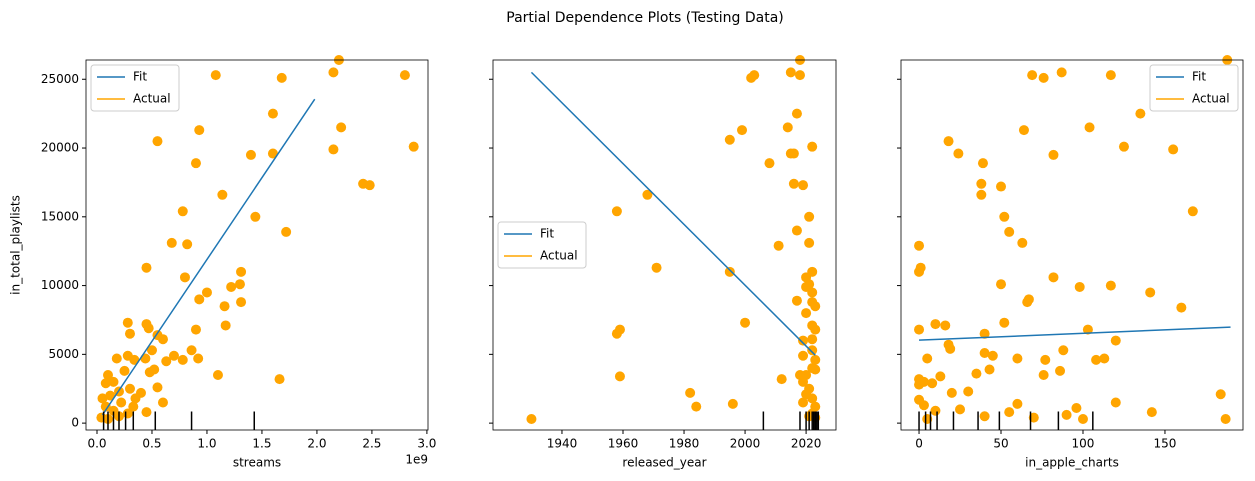  I want to click on x-axis-label: streams, so click(257, 463).